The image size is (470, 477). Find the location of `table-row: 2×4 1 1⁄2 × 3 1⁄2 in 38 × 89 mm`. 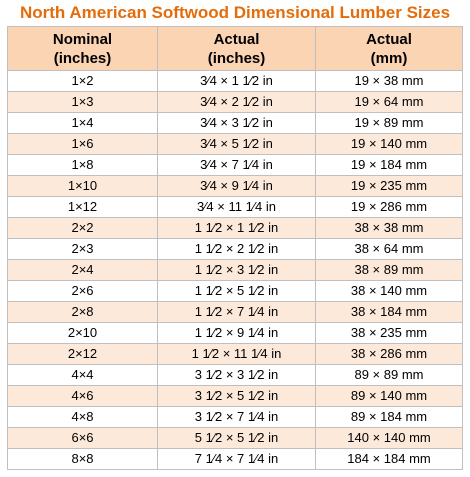

table-row: 2×4 1 1⁄2 × 3 1⁄2 in 38 × 89 mm is located at coordinates (235, 270).